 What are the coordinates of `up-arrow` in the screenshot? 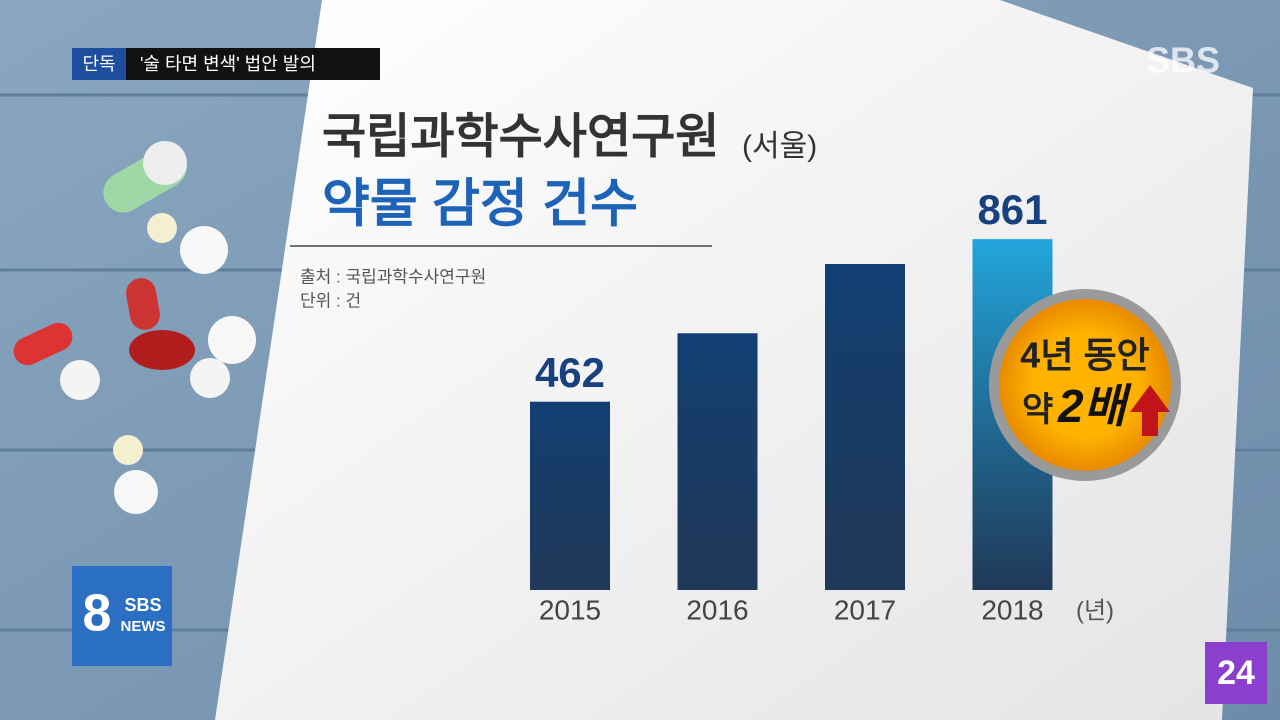 It's located at (1150, 410).